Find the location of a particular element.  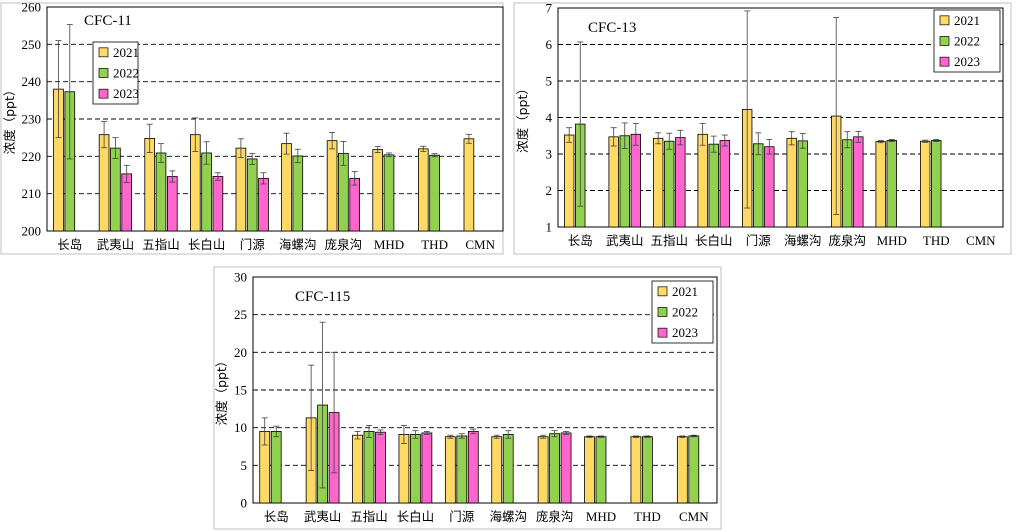

x-tick-label: 五指山 is located at coordinates (161, 244).